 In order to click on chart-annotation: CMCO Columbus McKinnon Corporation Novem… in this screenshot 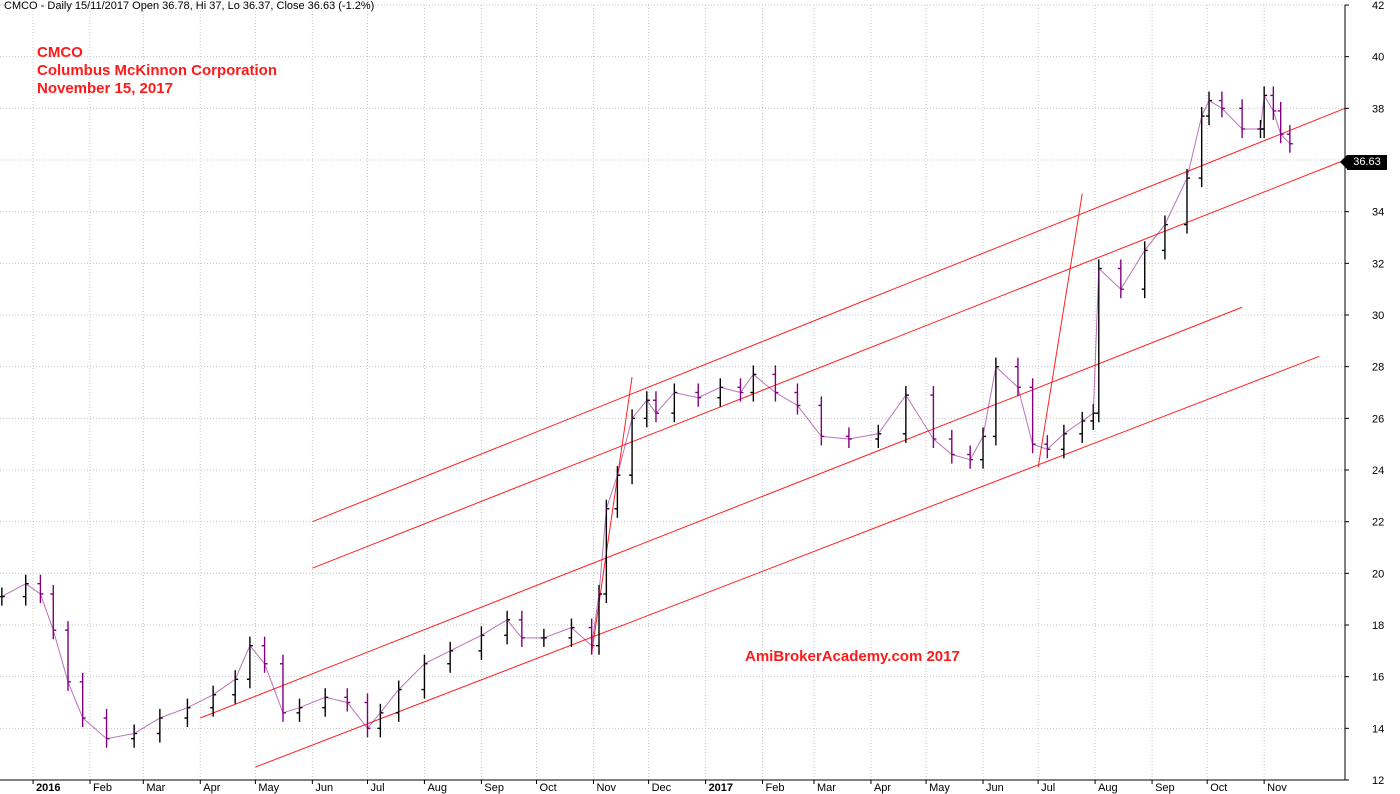, I will do `click(157, 71)`.